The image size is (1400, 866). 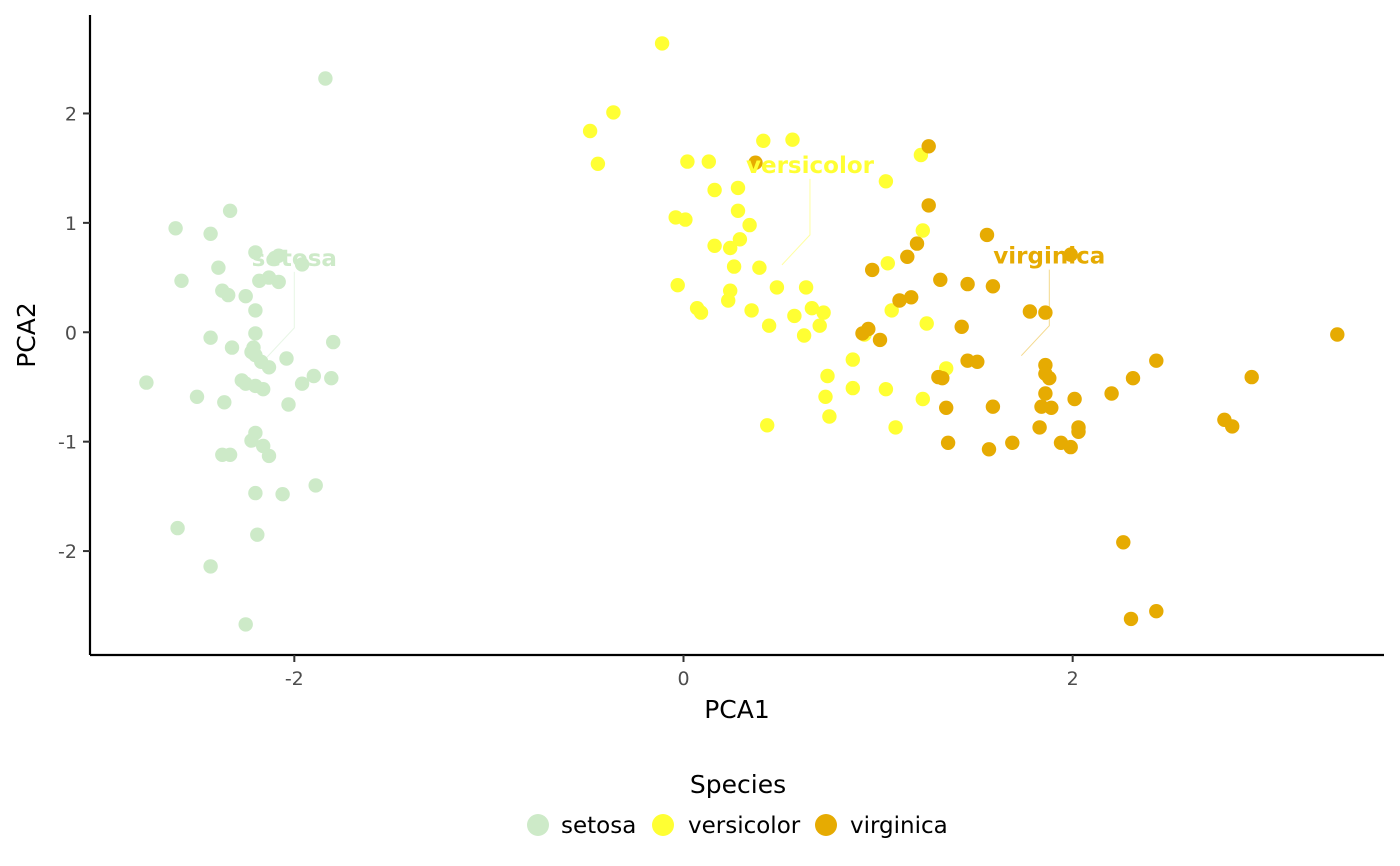 I want to click on y-tick-label: 2, so click(x=71, y=114).